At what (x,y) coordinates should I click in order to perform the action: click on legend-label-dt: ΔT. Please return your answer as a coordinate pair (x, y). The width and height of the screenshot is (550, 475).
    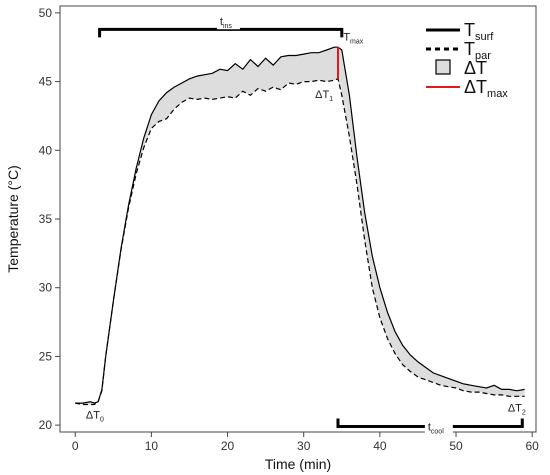
    Looking at the image, I should click on (475, 68).